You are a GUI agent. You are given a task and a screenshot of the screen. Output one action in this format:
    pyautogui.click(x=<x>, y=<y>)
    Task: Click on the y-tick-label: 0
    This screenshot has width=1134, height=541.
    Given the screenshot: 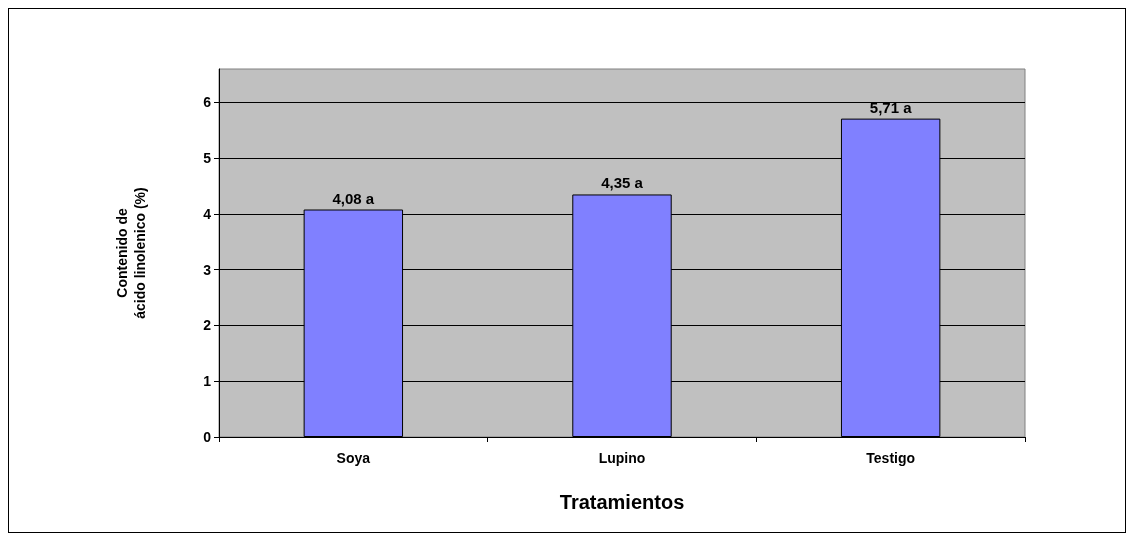 What is the action you would take?
    pyautogui.click(x=207, y=437)
    